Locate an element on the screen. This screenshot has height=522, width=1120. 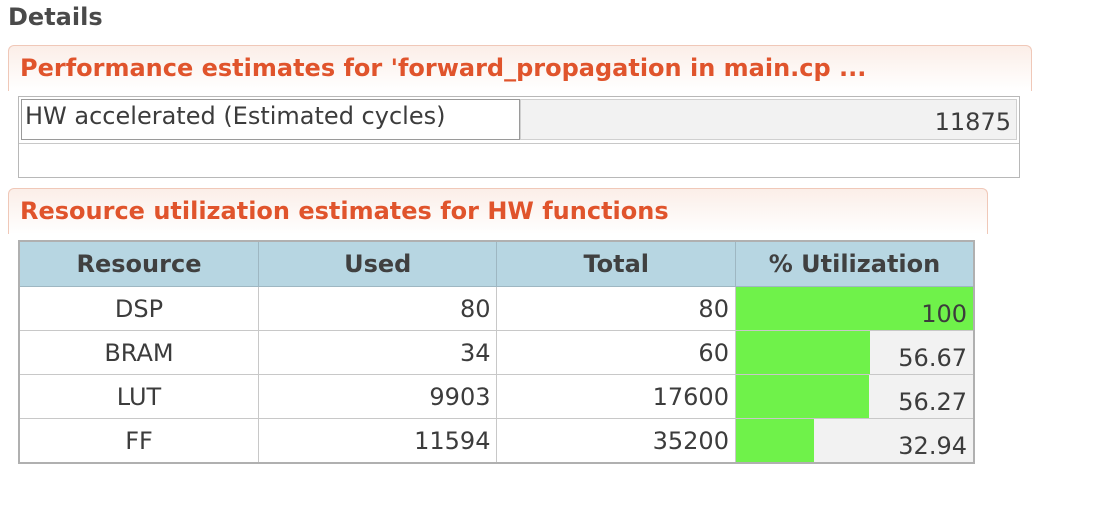
utilization-cell: 100 is located at coordinates (854, 308).